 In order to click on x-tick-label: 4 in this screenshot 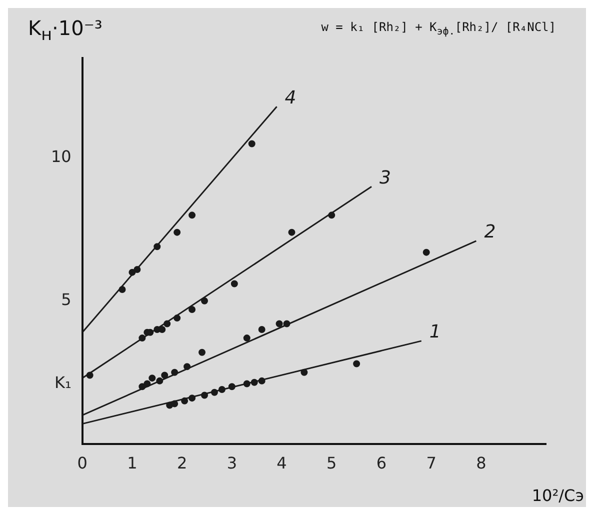, I will do `click(281, 463)`.